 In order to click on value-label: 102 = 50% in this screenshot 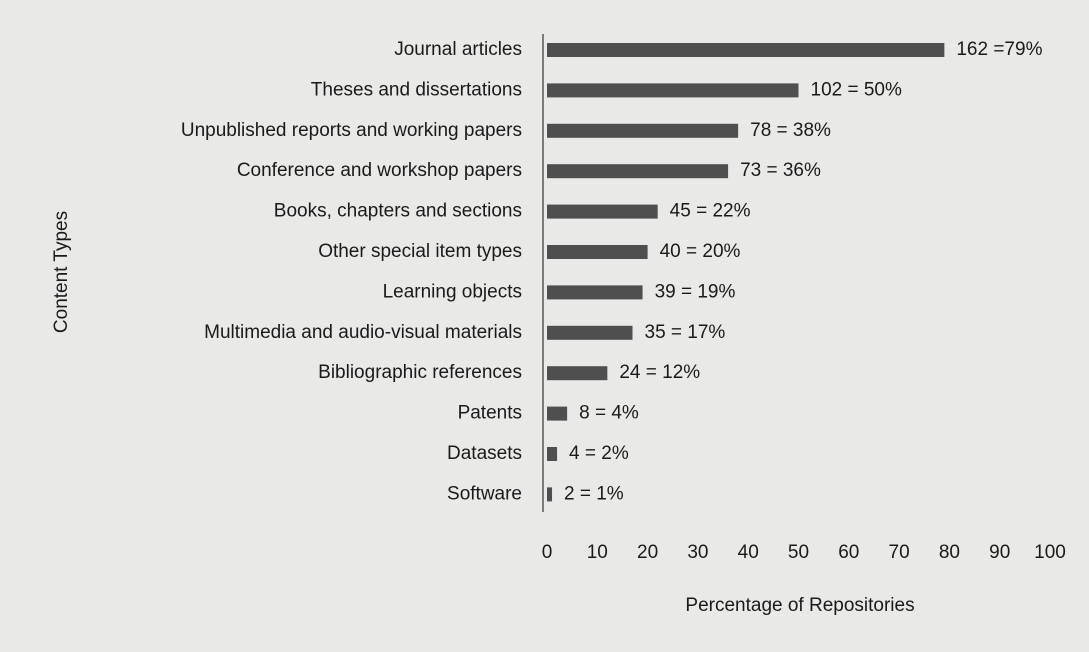, I will do `click(856, 89)`.